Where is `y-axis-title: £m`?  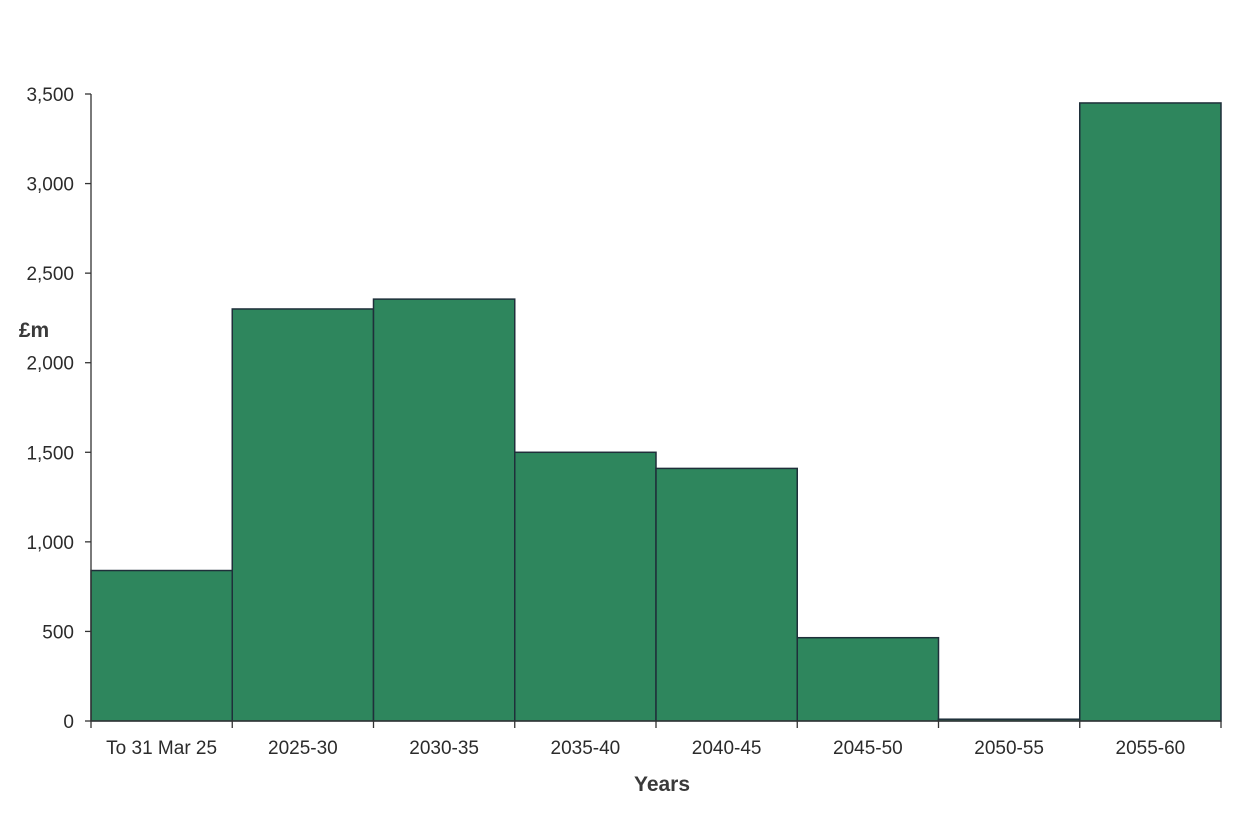 y-axis-title: £m is located at coordinates (34, 330).